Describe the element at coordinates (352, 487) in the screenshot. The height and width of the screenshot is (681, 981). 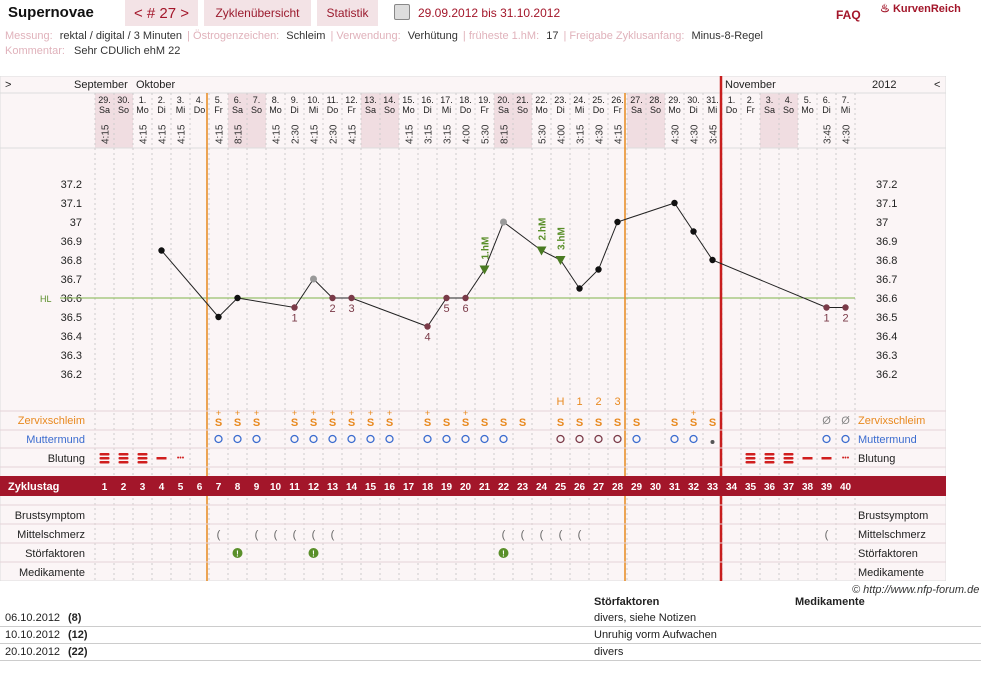
I see `cycle-day-number: 14` at that location.